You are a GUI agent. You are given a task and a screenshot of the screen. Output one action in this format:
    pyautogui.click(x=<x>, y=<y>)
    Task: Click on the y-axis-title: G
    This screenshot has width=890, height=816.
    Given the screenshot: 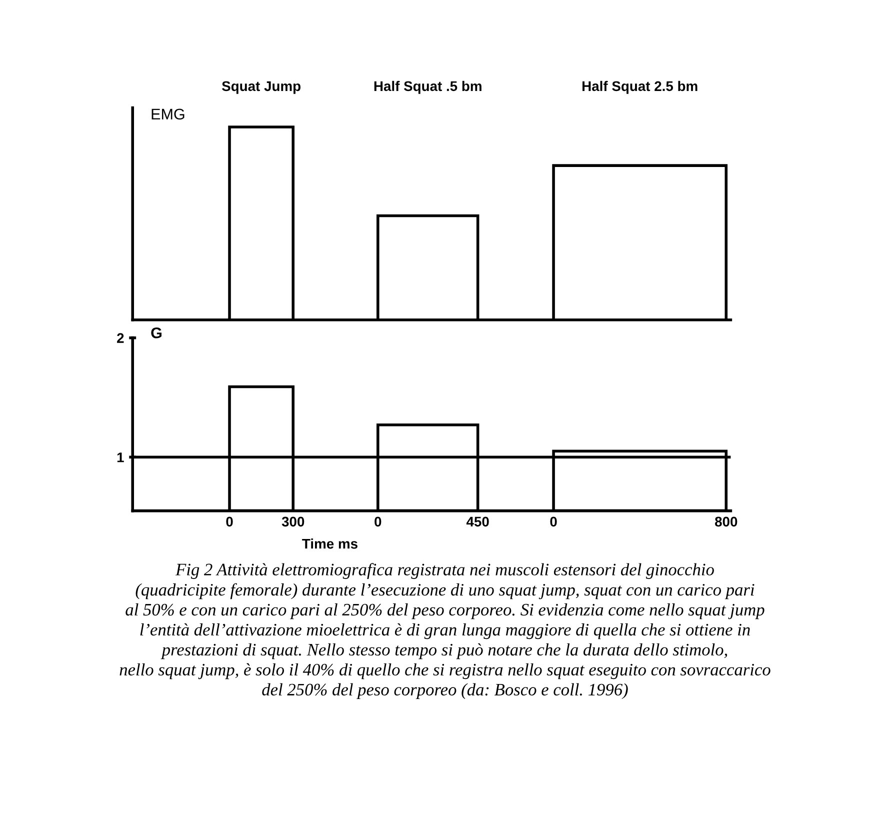 What is the action you would take?
    pyautogui.click(x=156, y=332)
    